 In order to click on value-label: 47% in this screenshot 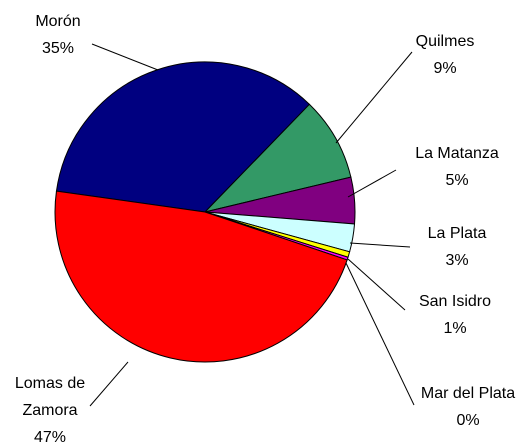, I will do `click(50, 436)`.